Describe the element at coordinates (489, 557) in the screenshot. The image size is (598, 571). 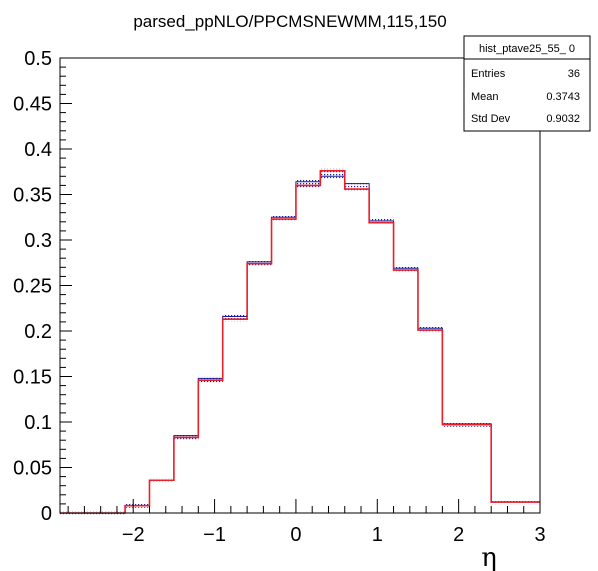
I see `x-axis-label: η` at that location.